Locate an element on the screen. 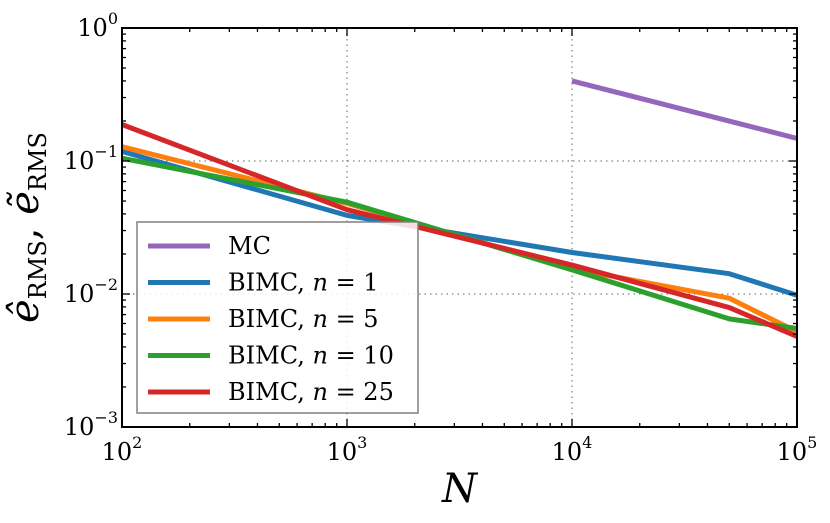 The width and height of the screenshot is (830, 523). legend-label-value: = 10 is located at coordinates (361, 356).